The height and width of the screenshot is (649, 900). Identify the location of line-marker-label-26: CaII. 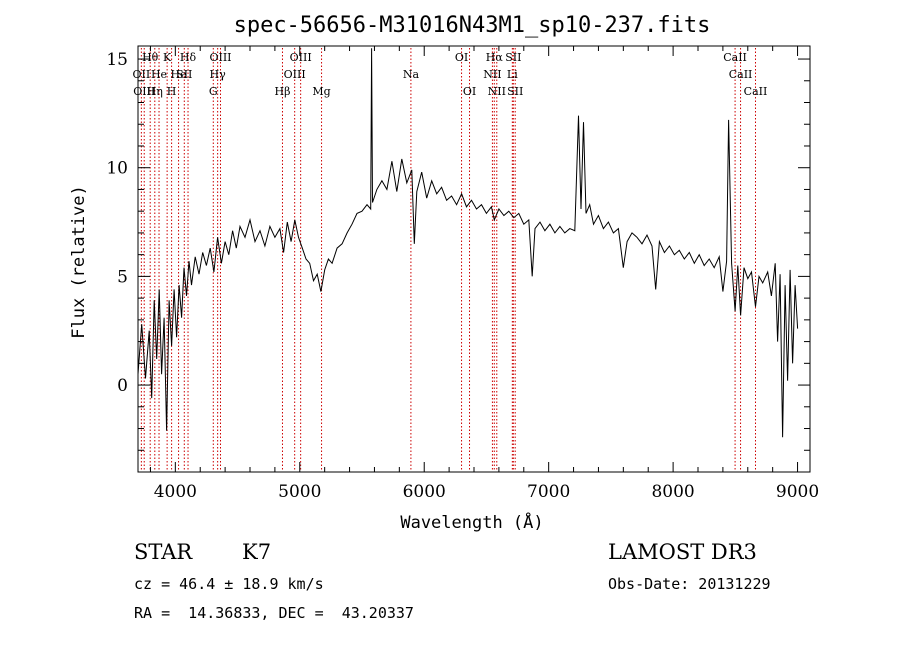
(735, 57).